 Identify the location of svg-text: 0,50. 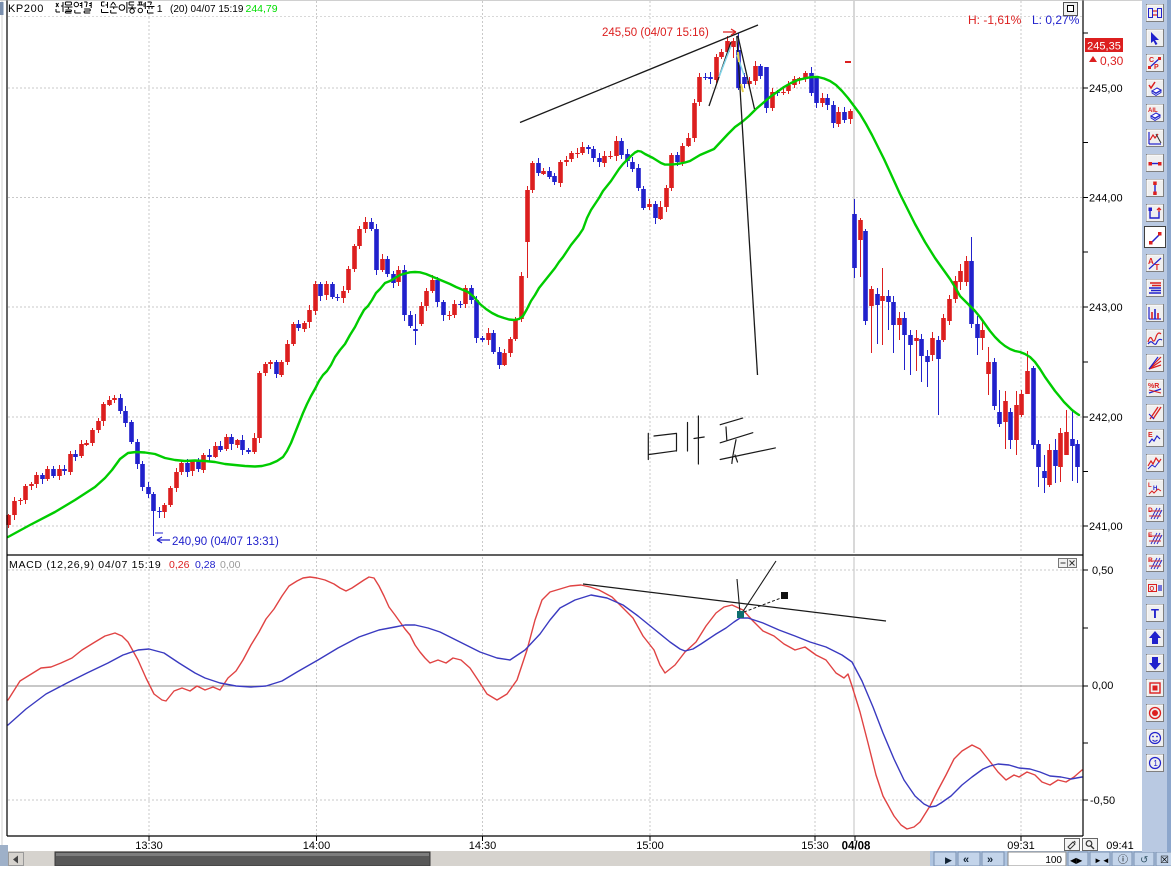
(1102, 571).